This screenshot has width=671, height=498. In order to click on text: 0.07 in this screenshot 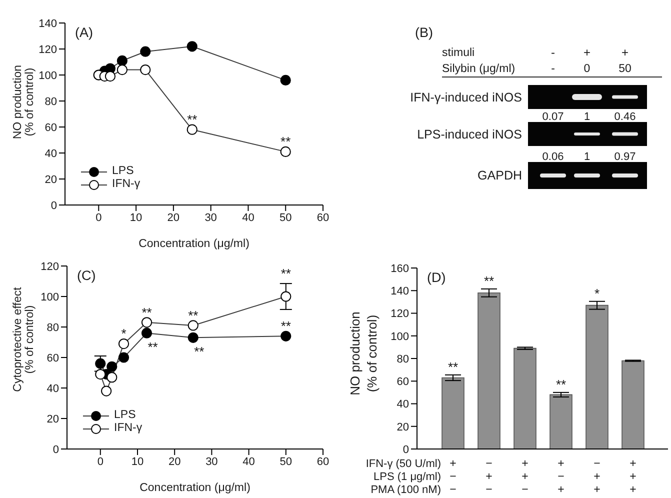, I will do `click(553, 116)`.